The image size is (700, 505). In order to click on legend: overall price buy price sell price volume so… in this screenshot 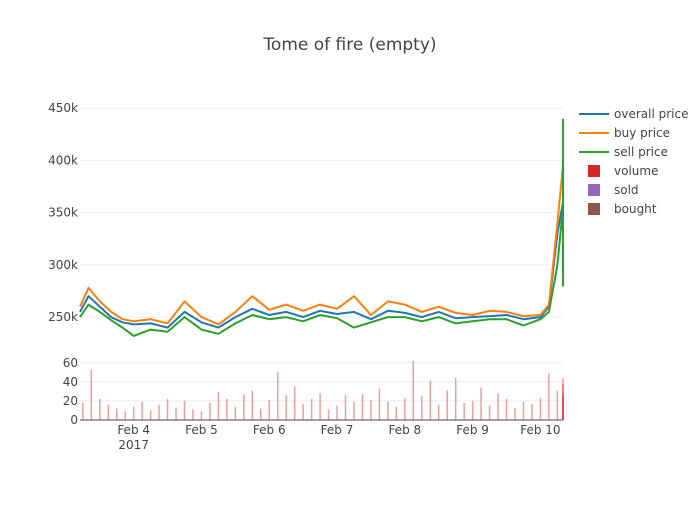, I will do `click(633, 161)`.